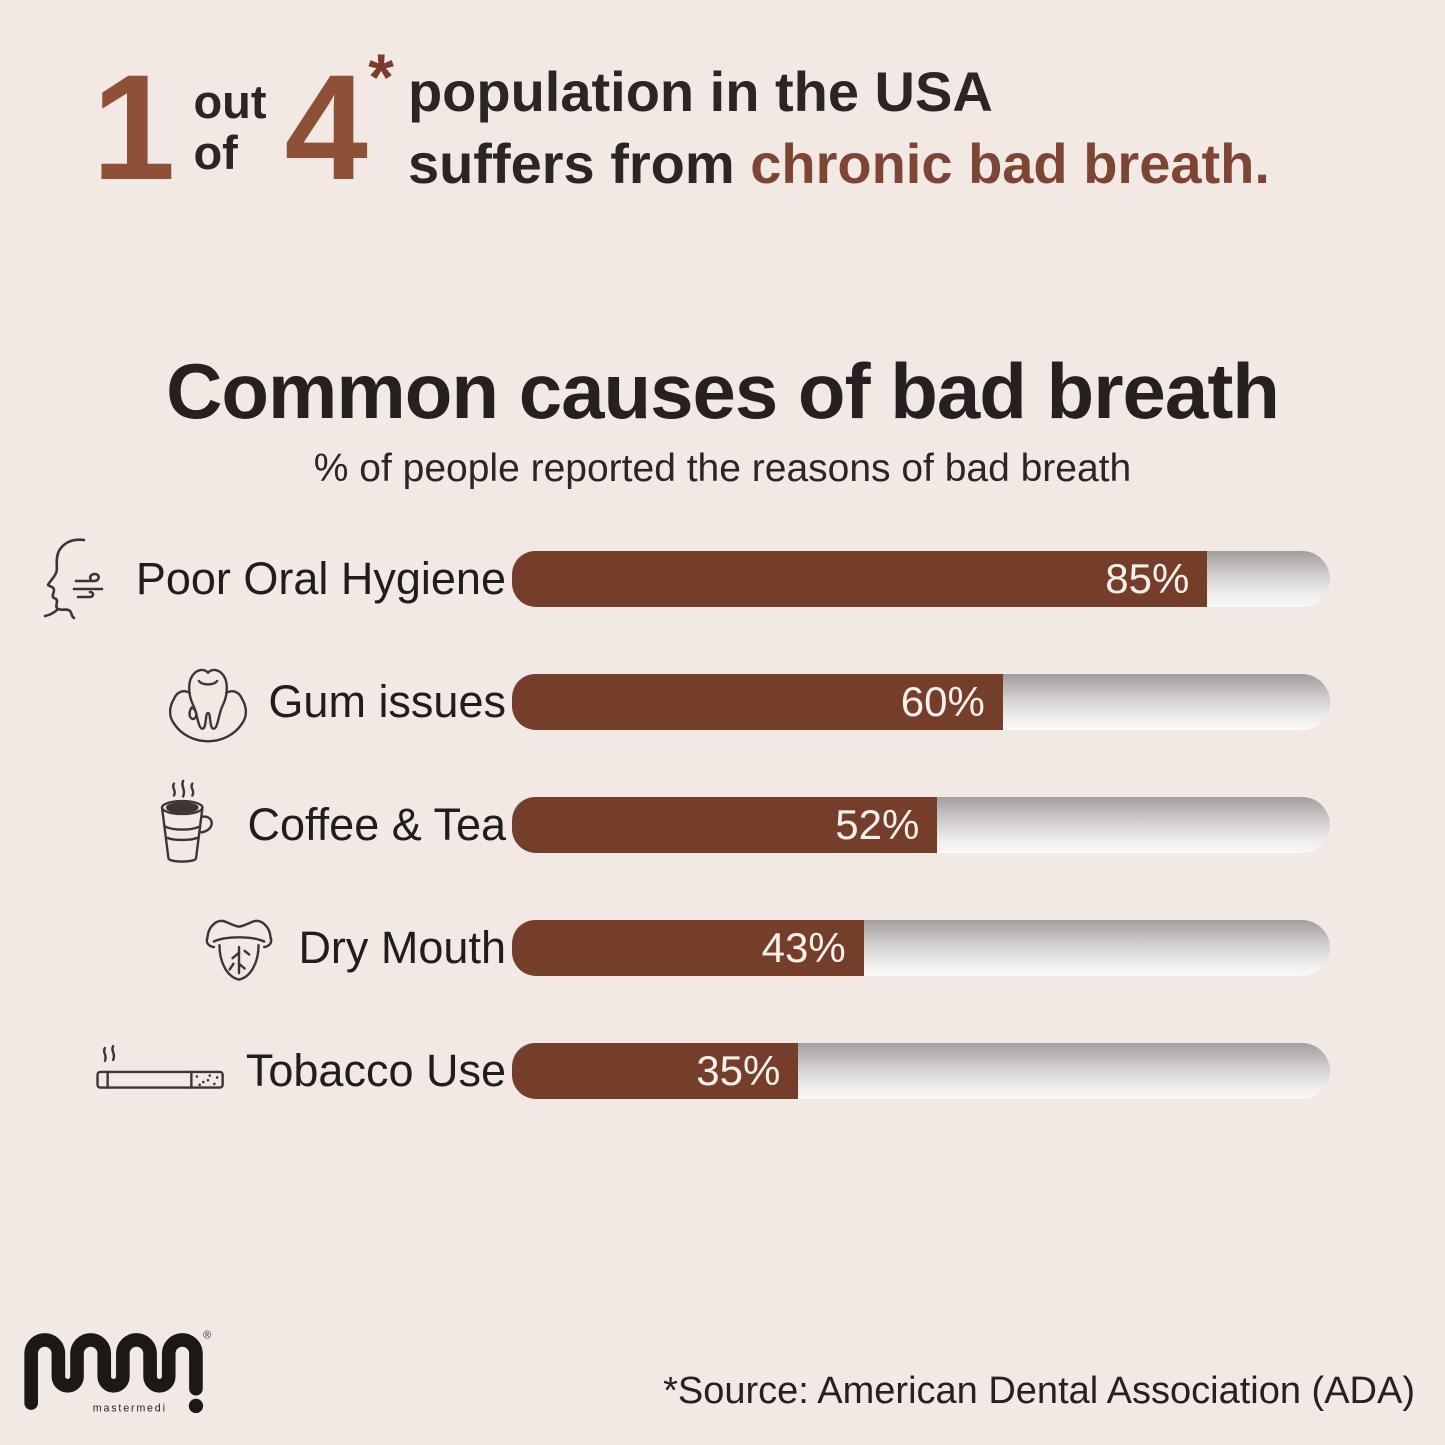 Image resolution: width=1445 pixels, height=1445 pixels. What do you see at coordinates (239, 948) in the screenshot?
I see `dry-tongue-icon` at bounding box center [239, 948].